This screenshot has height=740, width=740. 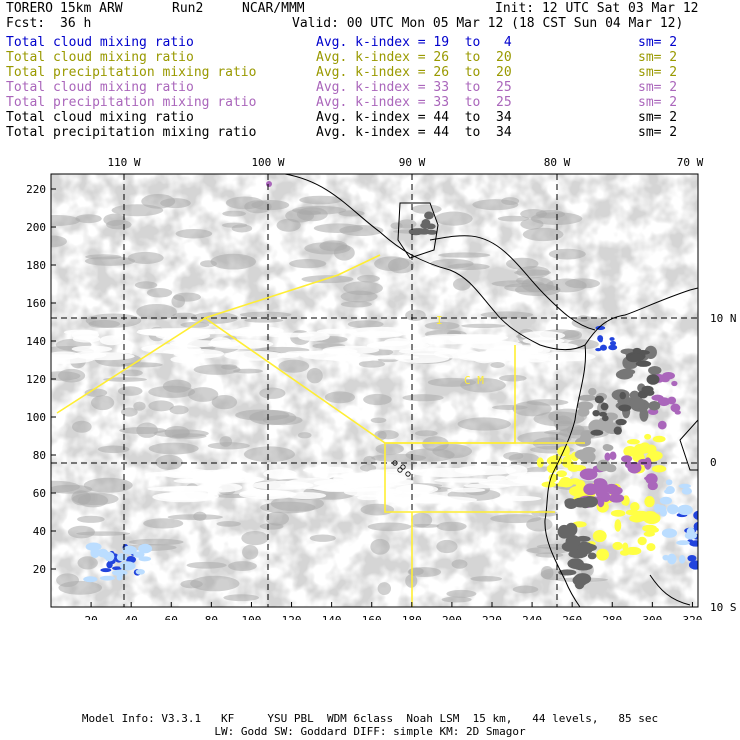 I want to click on y-tick-label: 160, so click(x=36, y=303).